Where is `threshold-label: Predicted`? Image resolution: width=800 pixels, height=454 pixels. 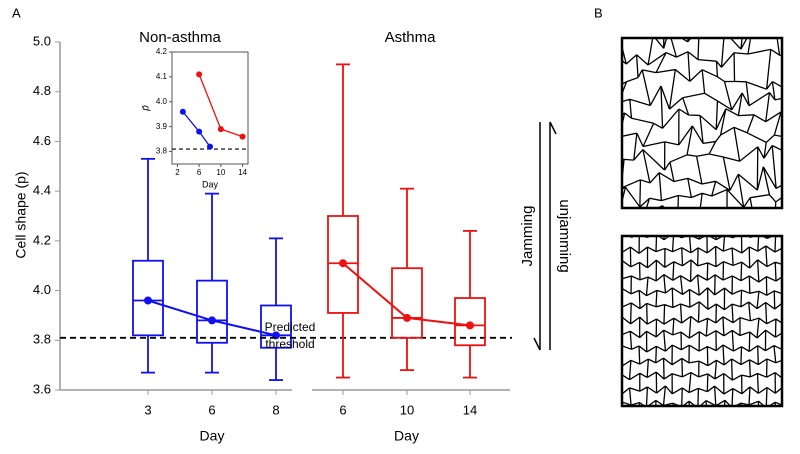
threshold-label: Predicted is located at coordinates (290, 327).